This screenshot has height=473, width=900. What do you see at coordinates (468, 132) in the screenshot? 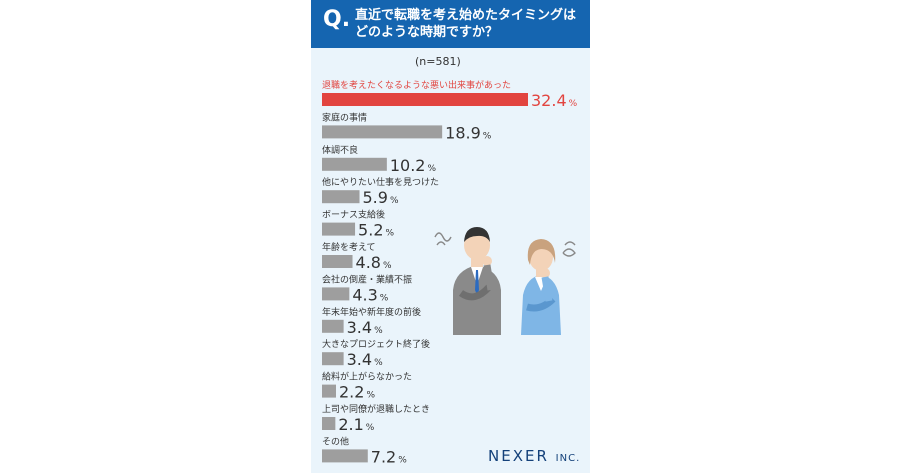
I see `value-label: 18.9%` at bounding box center [468, 132].